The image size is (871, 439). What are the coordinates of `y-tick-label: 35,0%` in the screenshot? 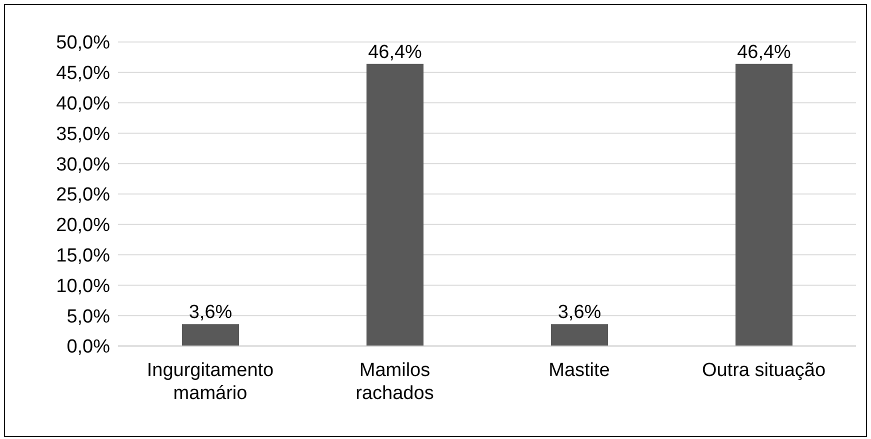 It's located at (83, 134).